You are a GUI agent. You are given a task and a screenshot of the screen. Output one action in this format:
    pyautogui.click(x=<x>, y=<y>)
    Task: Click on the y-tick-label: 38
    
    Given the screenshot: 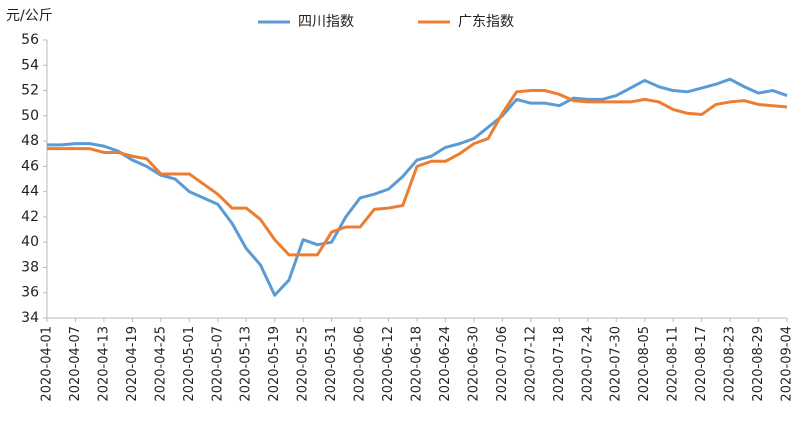 What is the action you would take?
    pyautogui.click(x=30, y=267)
    